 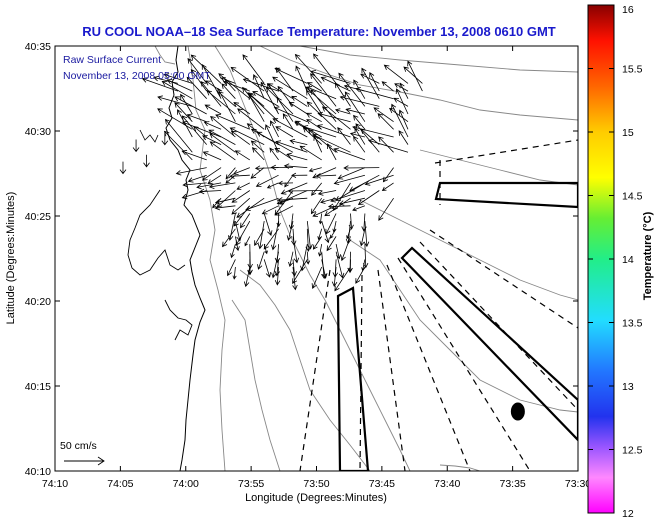 I want to click on y-tick-label: 40:25, so click(x=38, y=217).